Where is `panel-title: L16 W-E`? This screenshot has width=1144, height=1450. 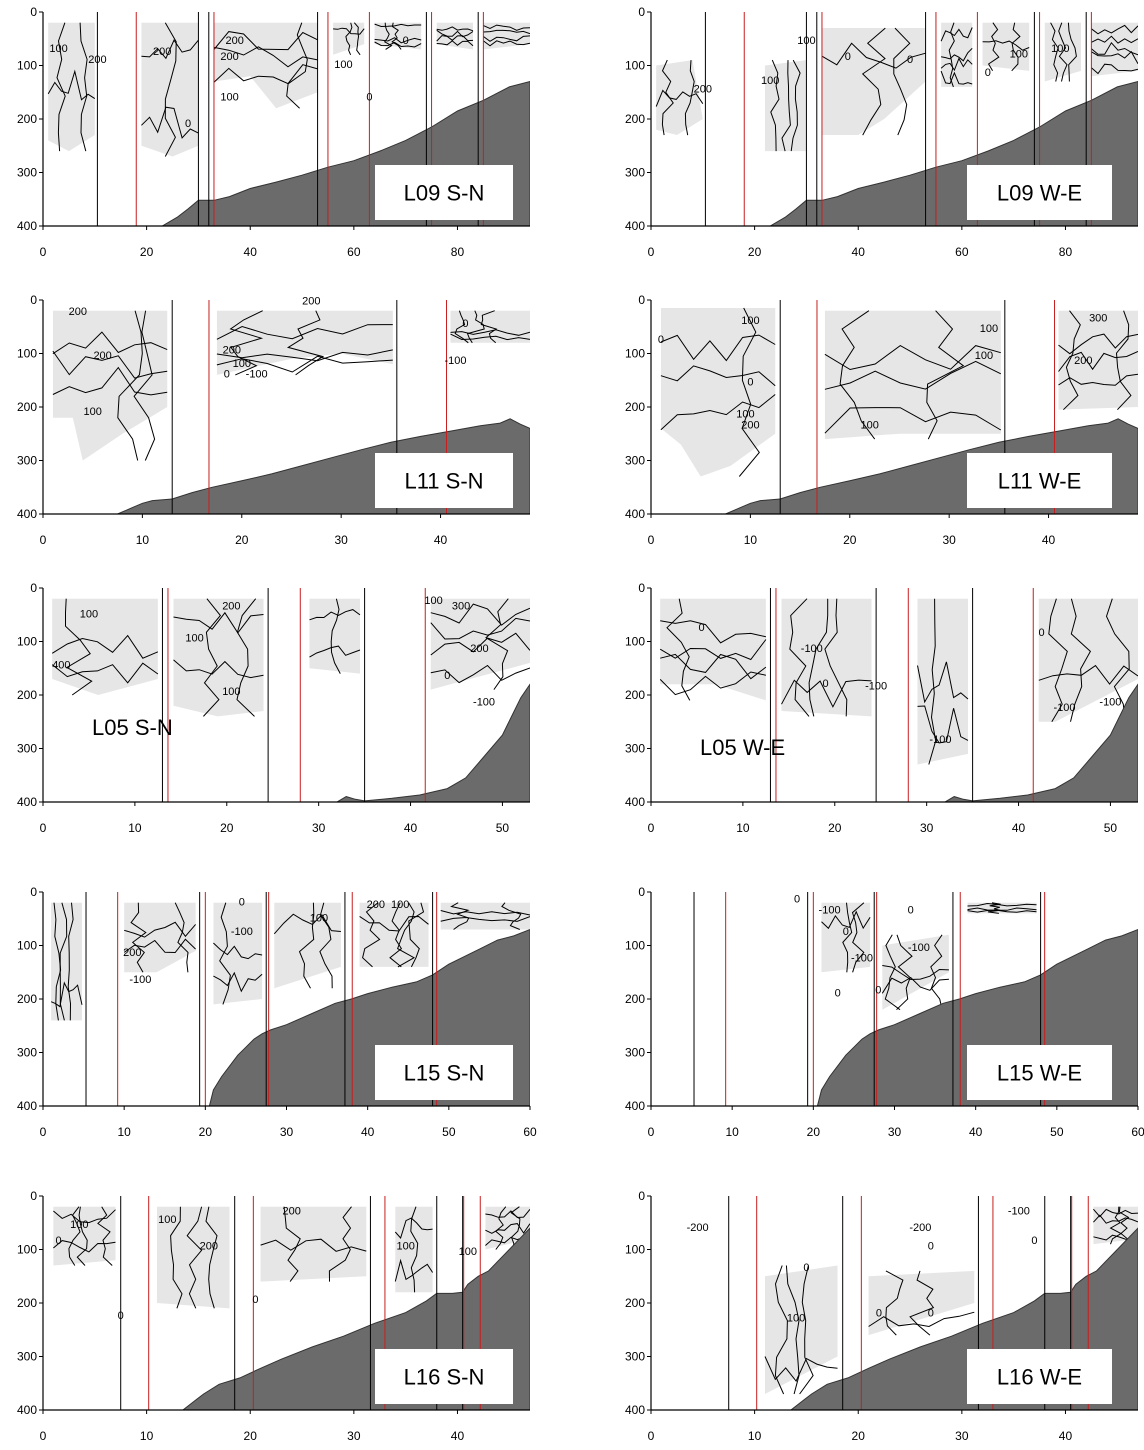 panel-title: L16 W-E is located at coordinates (1039, 1377).